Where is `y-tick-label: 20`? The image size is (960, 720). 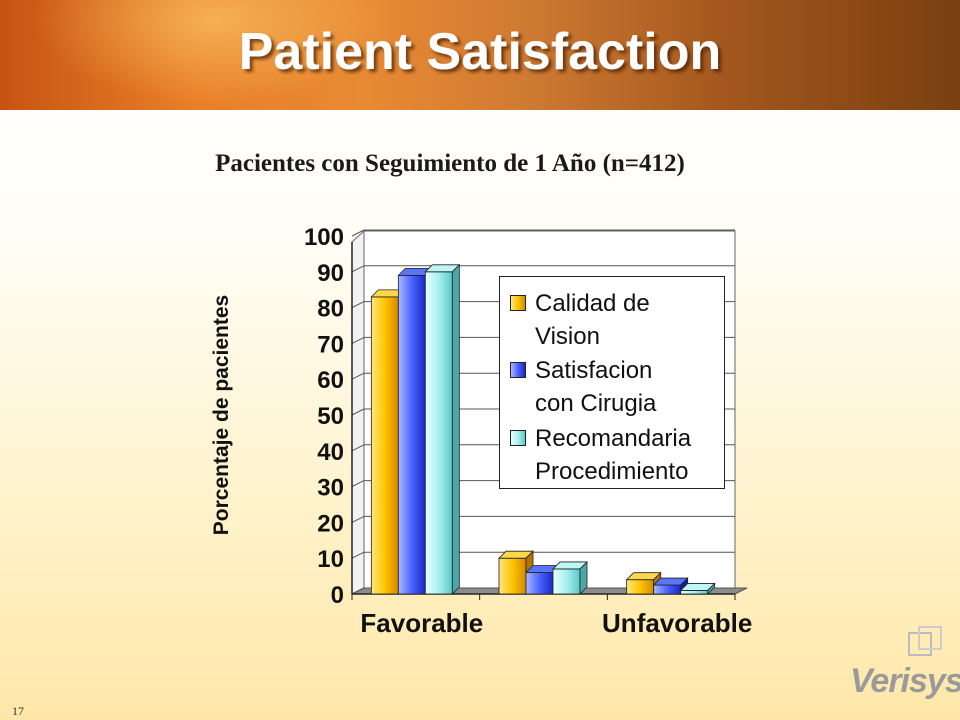
y-tick-label: 20 is located at coordinates (330, 523).